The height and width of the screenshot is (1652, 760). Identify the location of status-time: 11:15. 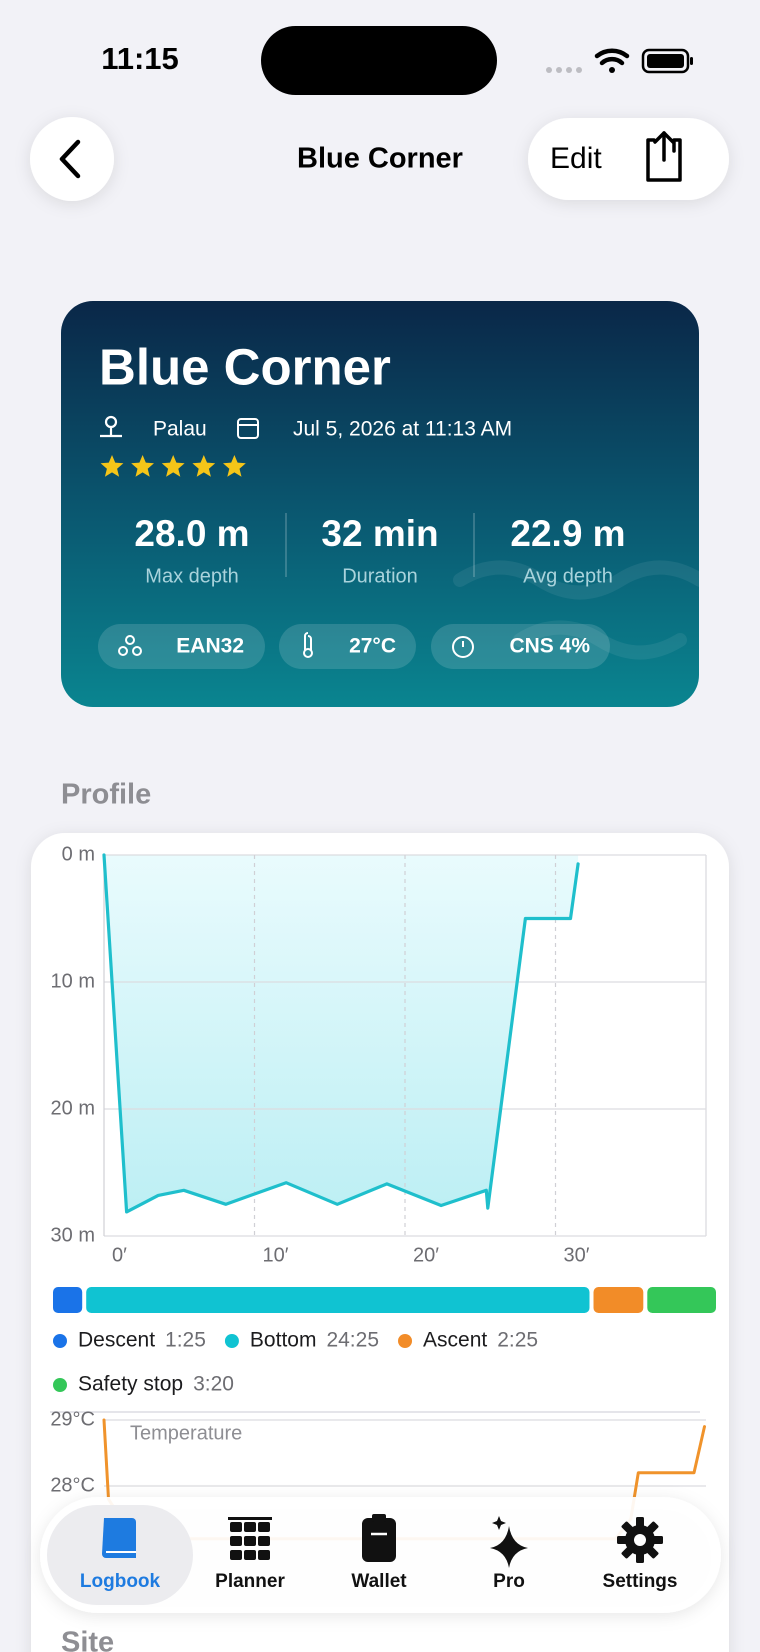
(140, 58).